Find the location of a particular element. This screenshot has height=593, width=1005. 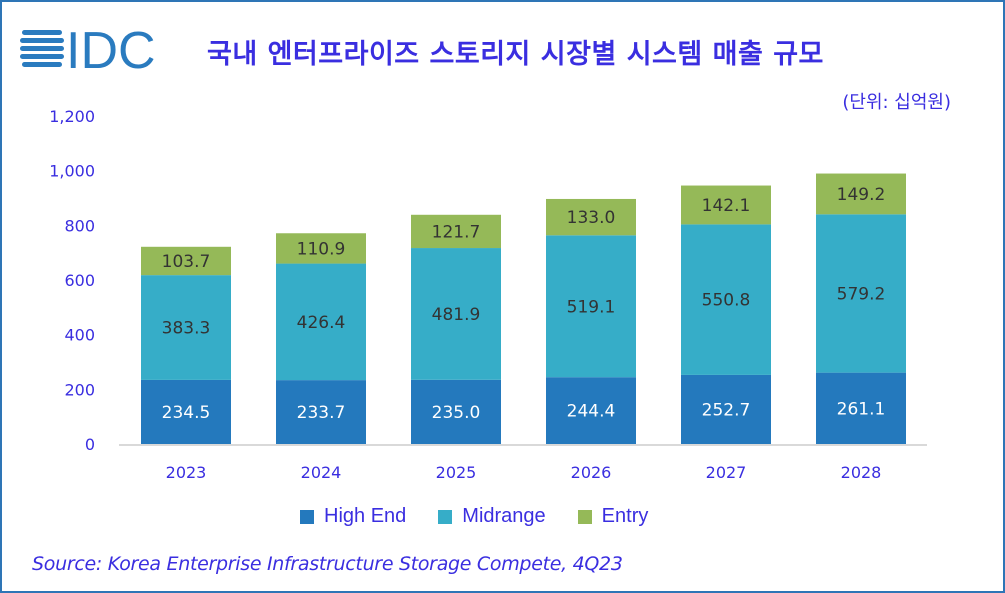

data-label: 149.2 is located at coordinates (861, 195).